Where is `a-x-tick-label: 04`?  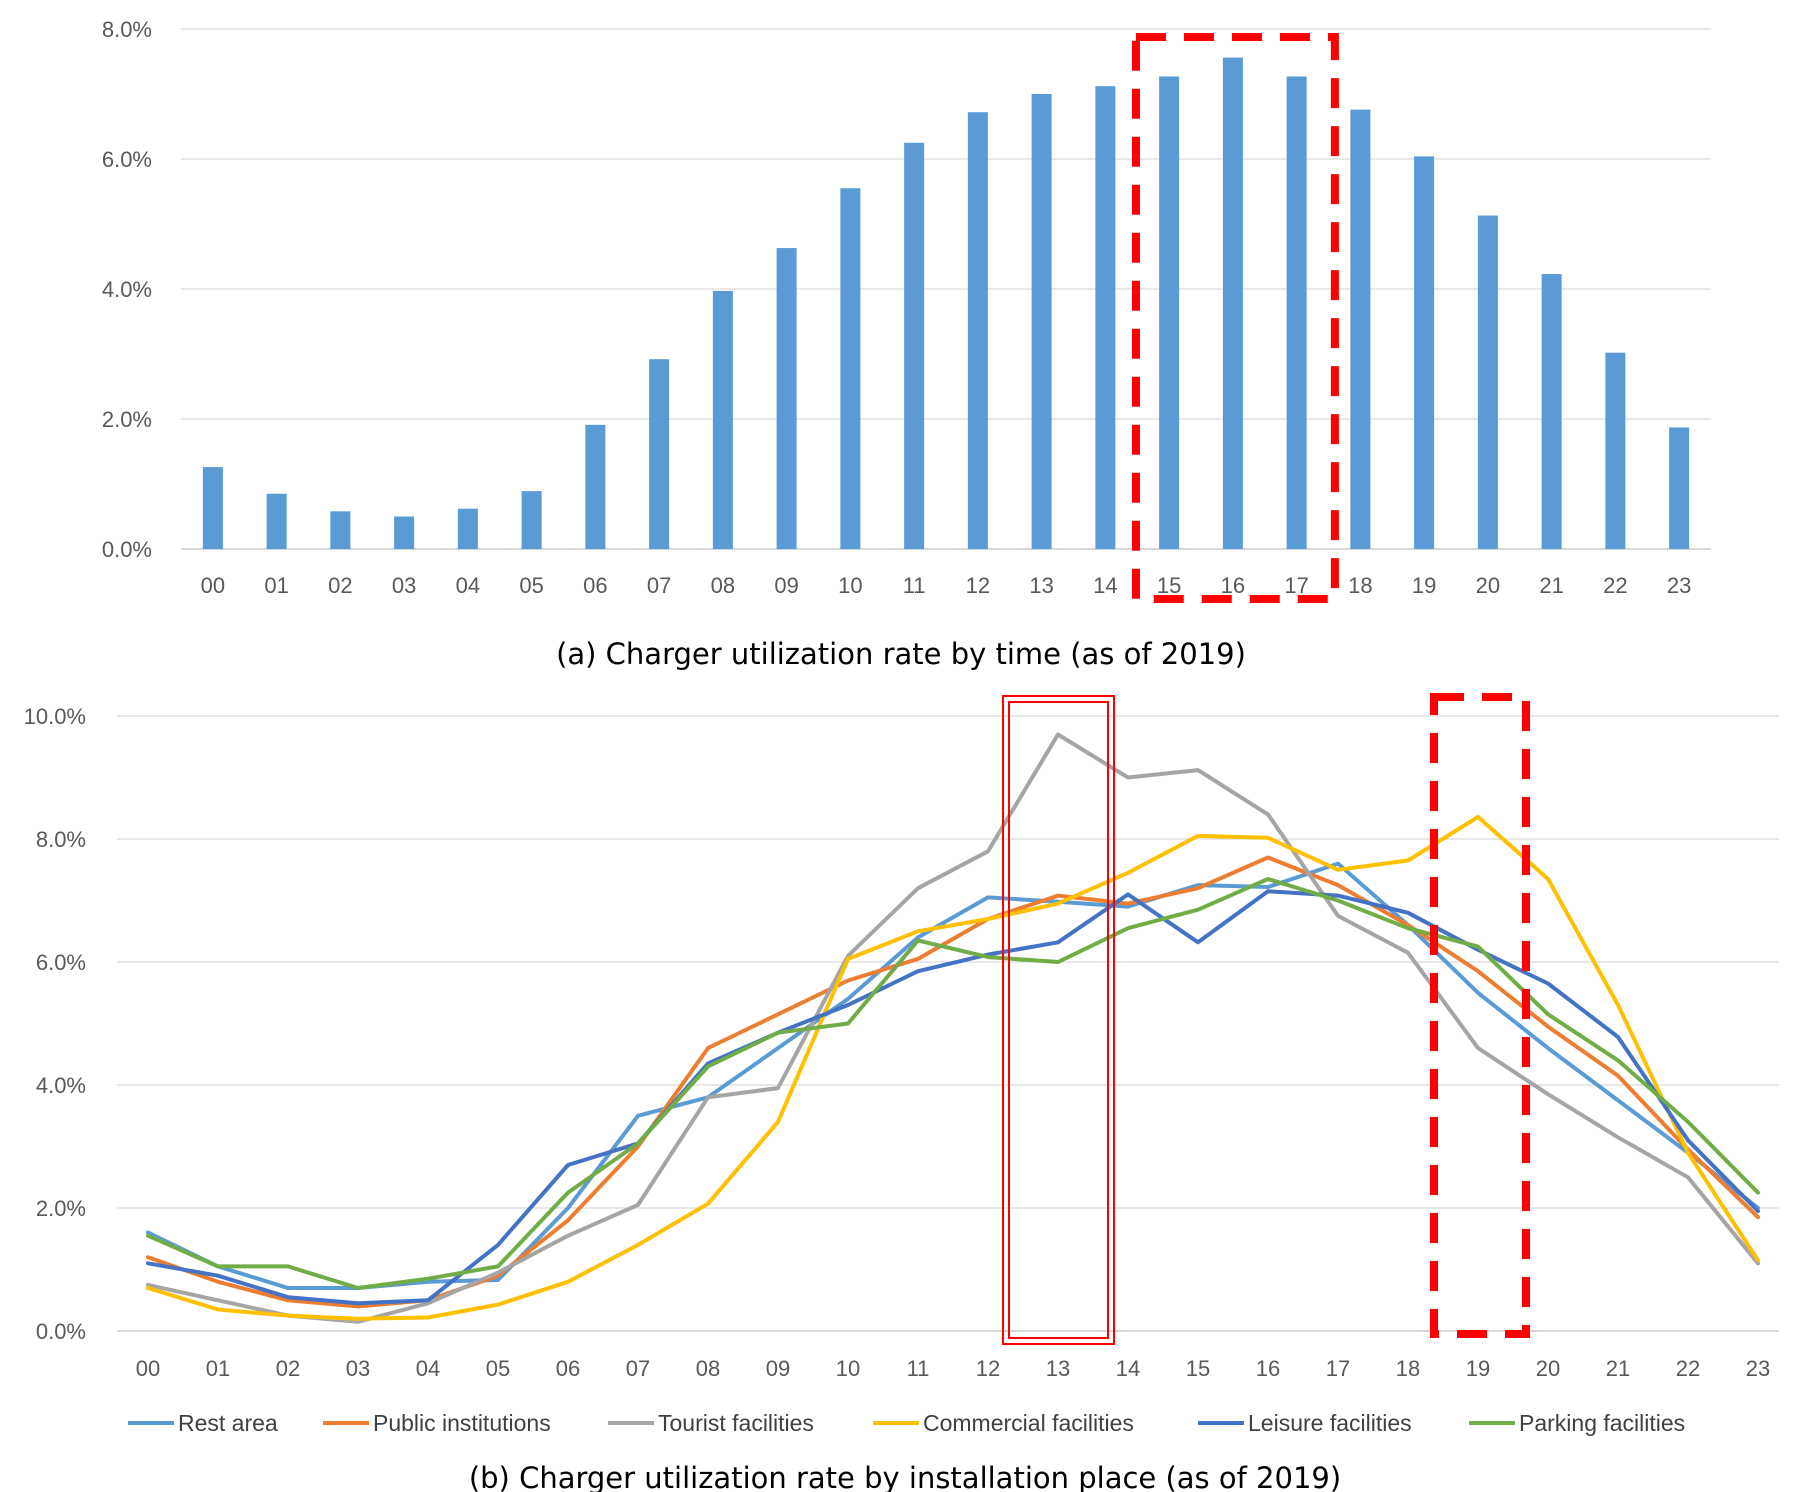 a-x-tick-label: 04 is located at coordinates (468, 585).